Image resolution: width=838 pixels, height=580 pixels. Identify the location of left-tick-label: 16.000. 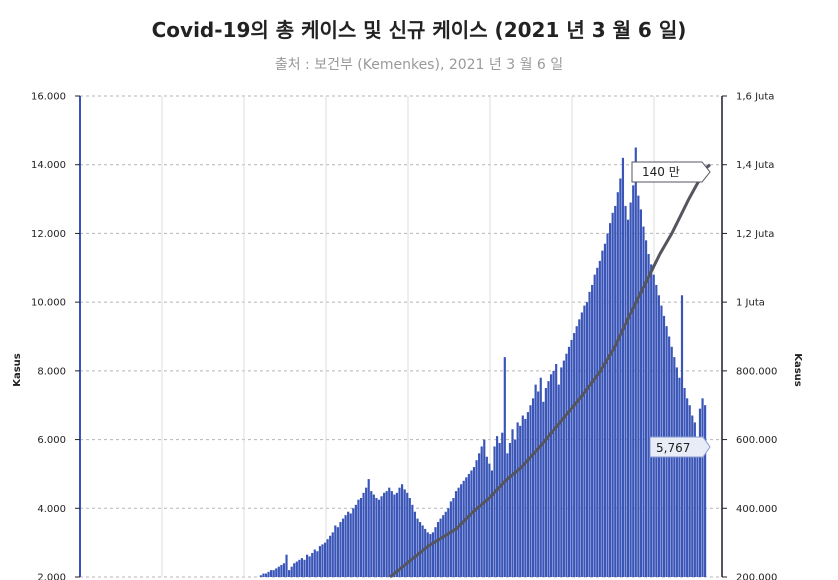
(48, 97).